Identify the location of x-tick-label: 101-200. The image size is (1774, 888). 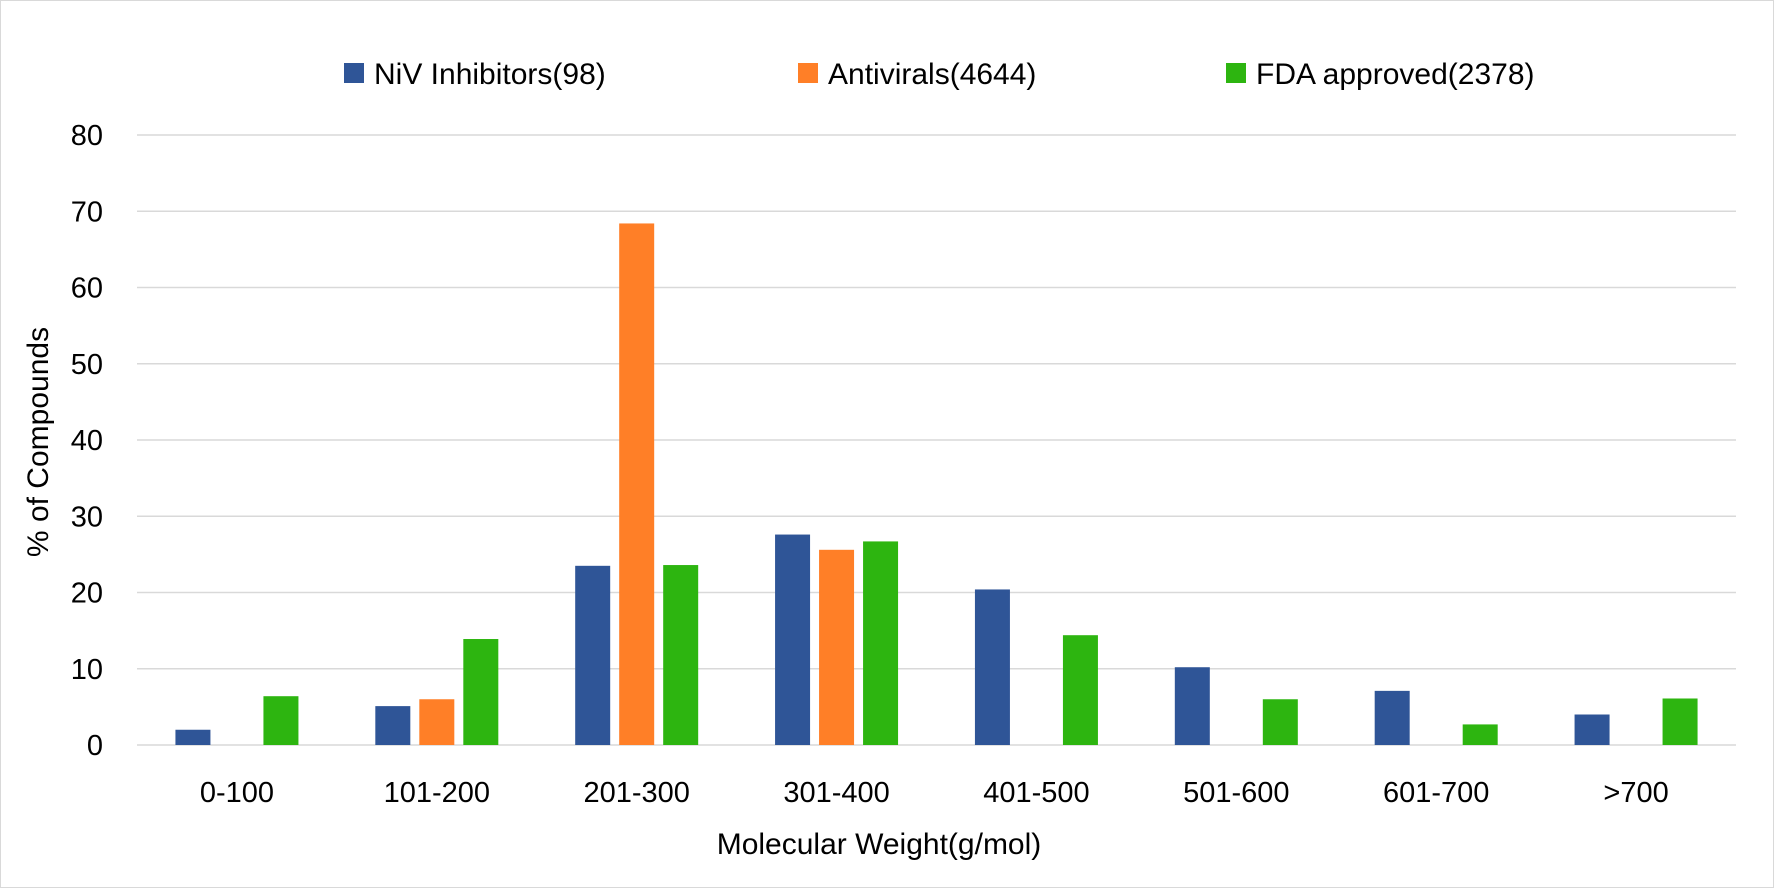
(437, 793).